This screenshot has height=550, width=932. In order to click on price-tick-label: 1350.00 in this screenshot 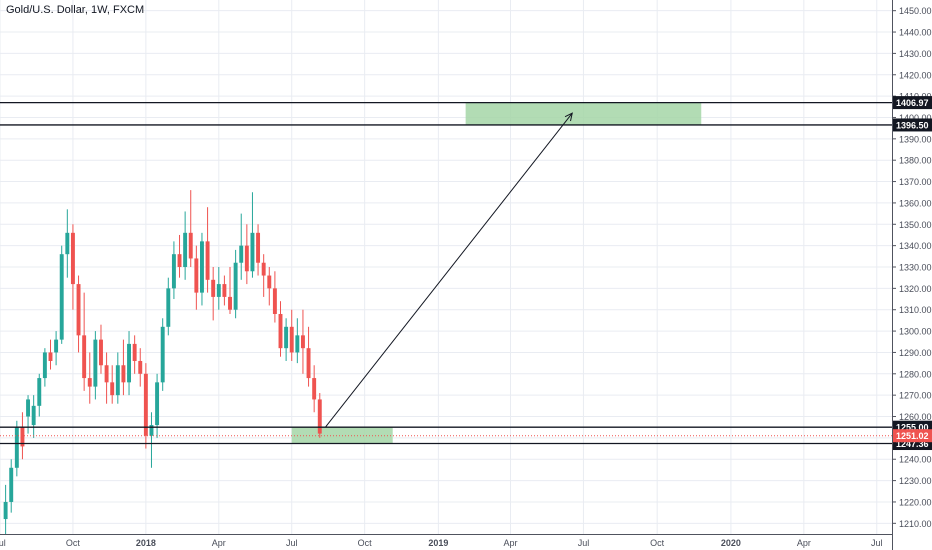, I will do `click(915, 225)`.